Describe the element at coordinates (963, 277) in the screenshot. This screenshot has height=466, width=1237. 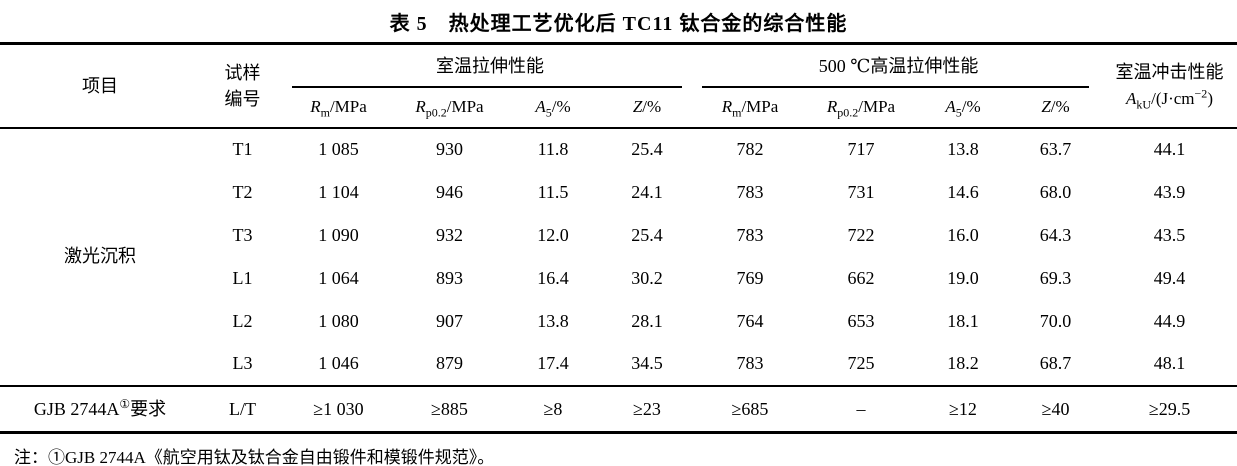
I see `value-cell: 19.0` at that location.